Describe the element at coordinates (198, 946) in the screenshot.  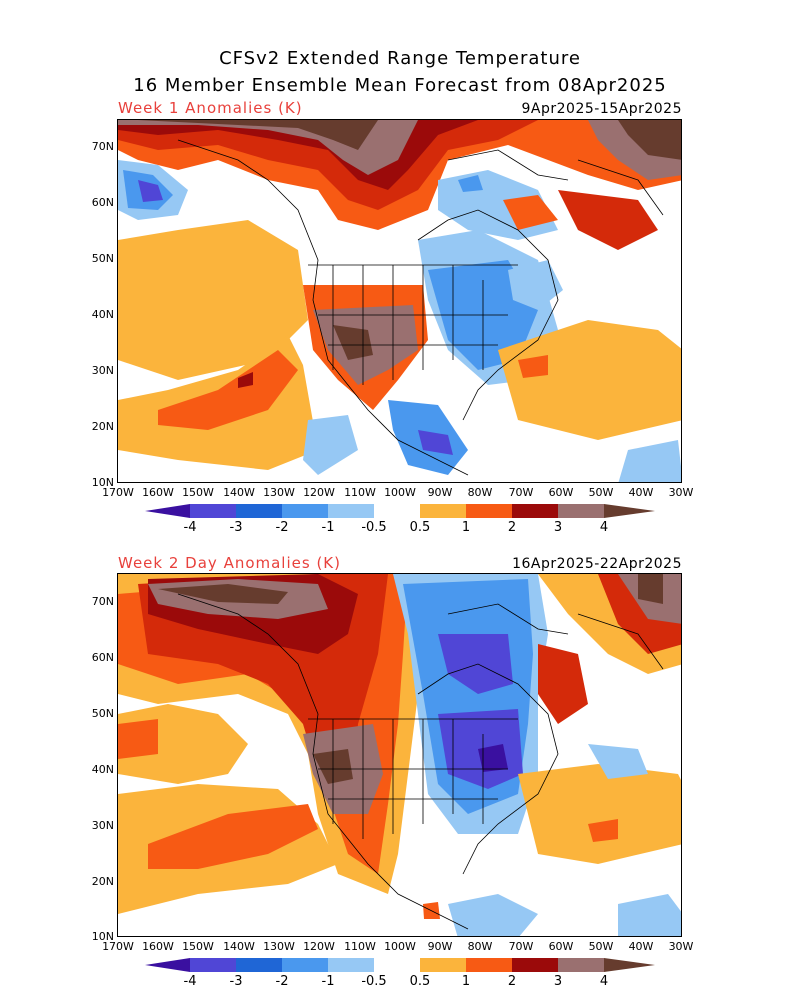
I see `lon-label: 150W` at that location.